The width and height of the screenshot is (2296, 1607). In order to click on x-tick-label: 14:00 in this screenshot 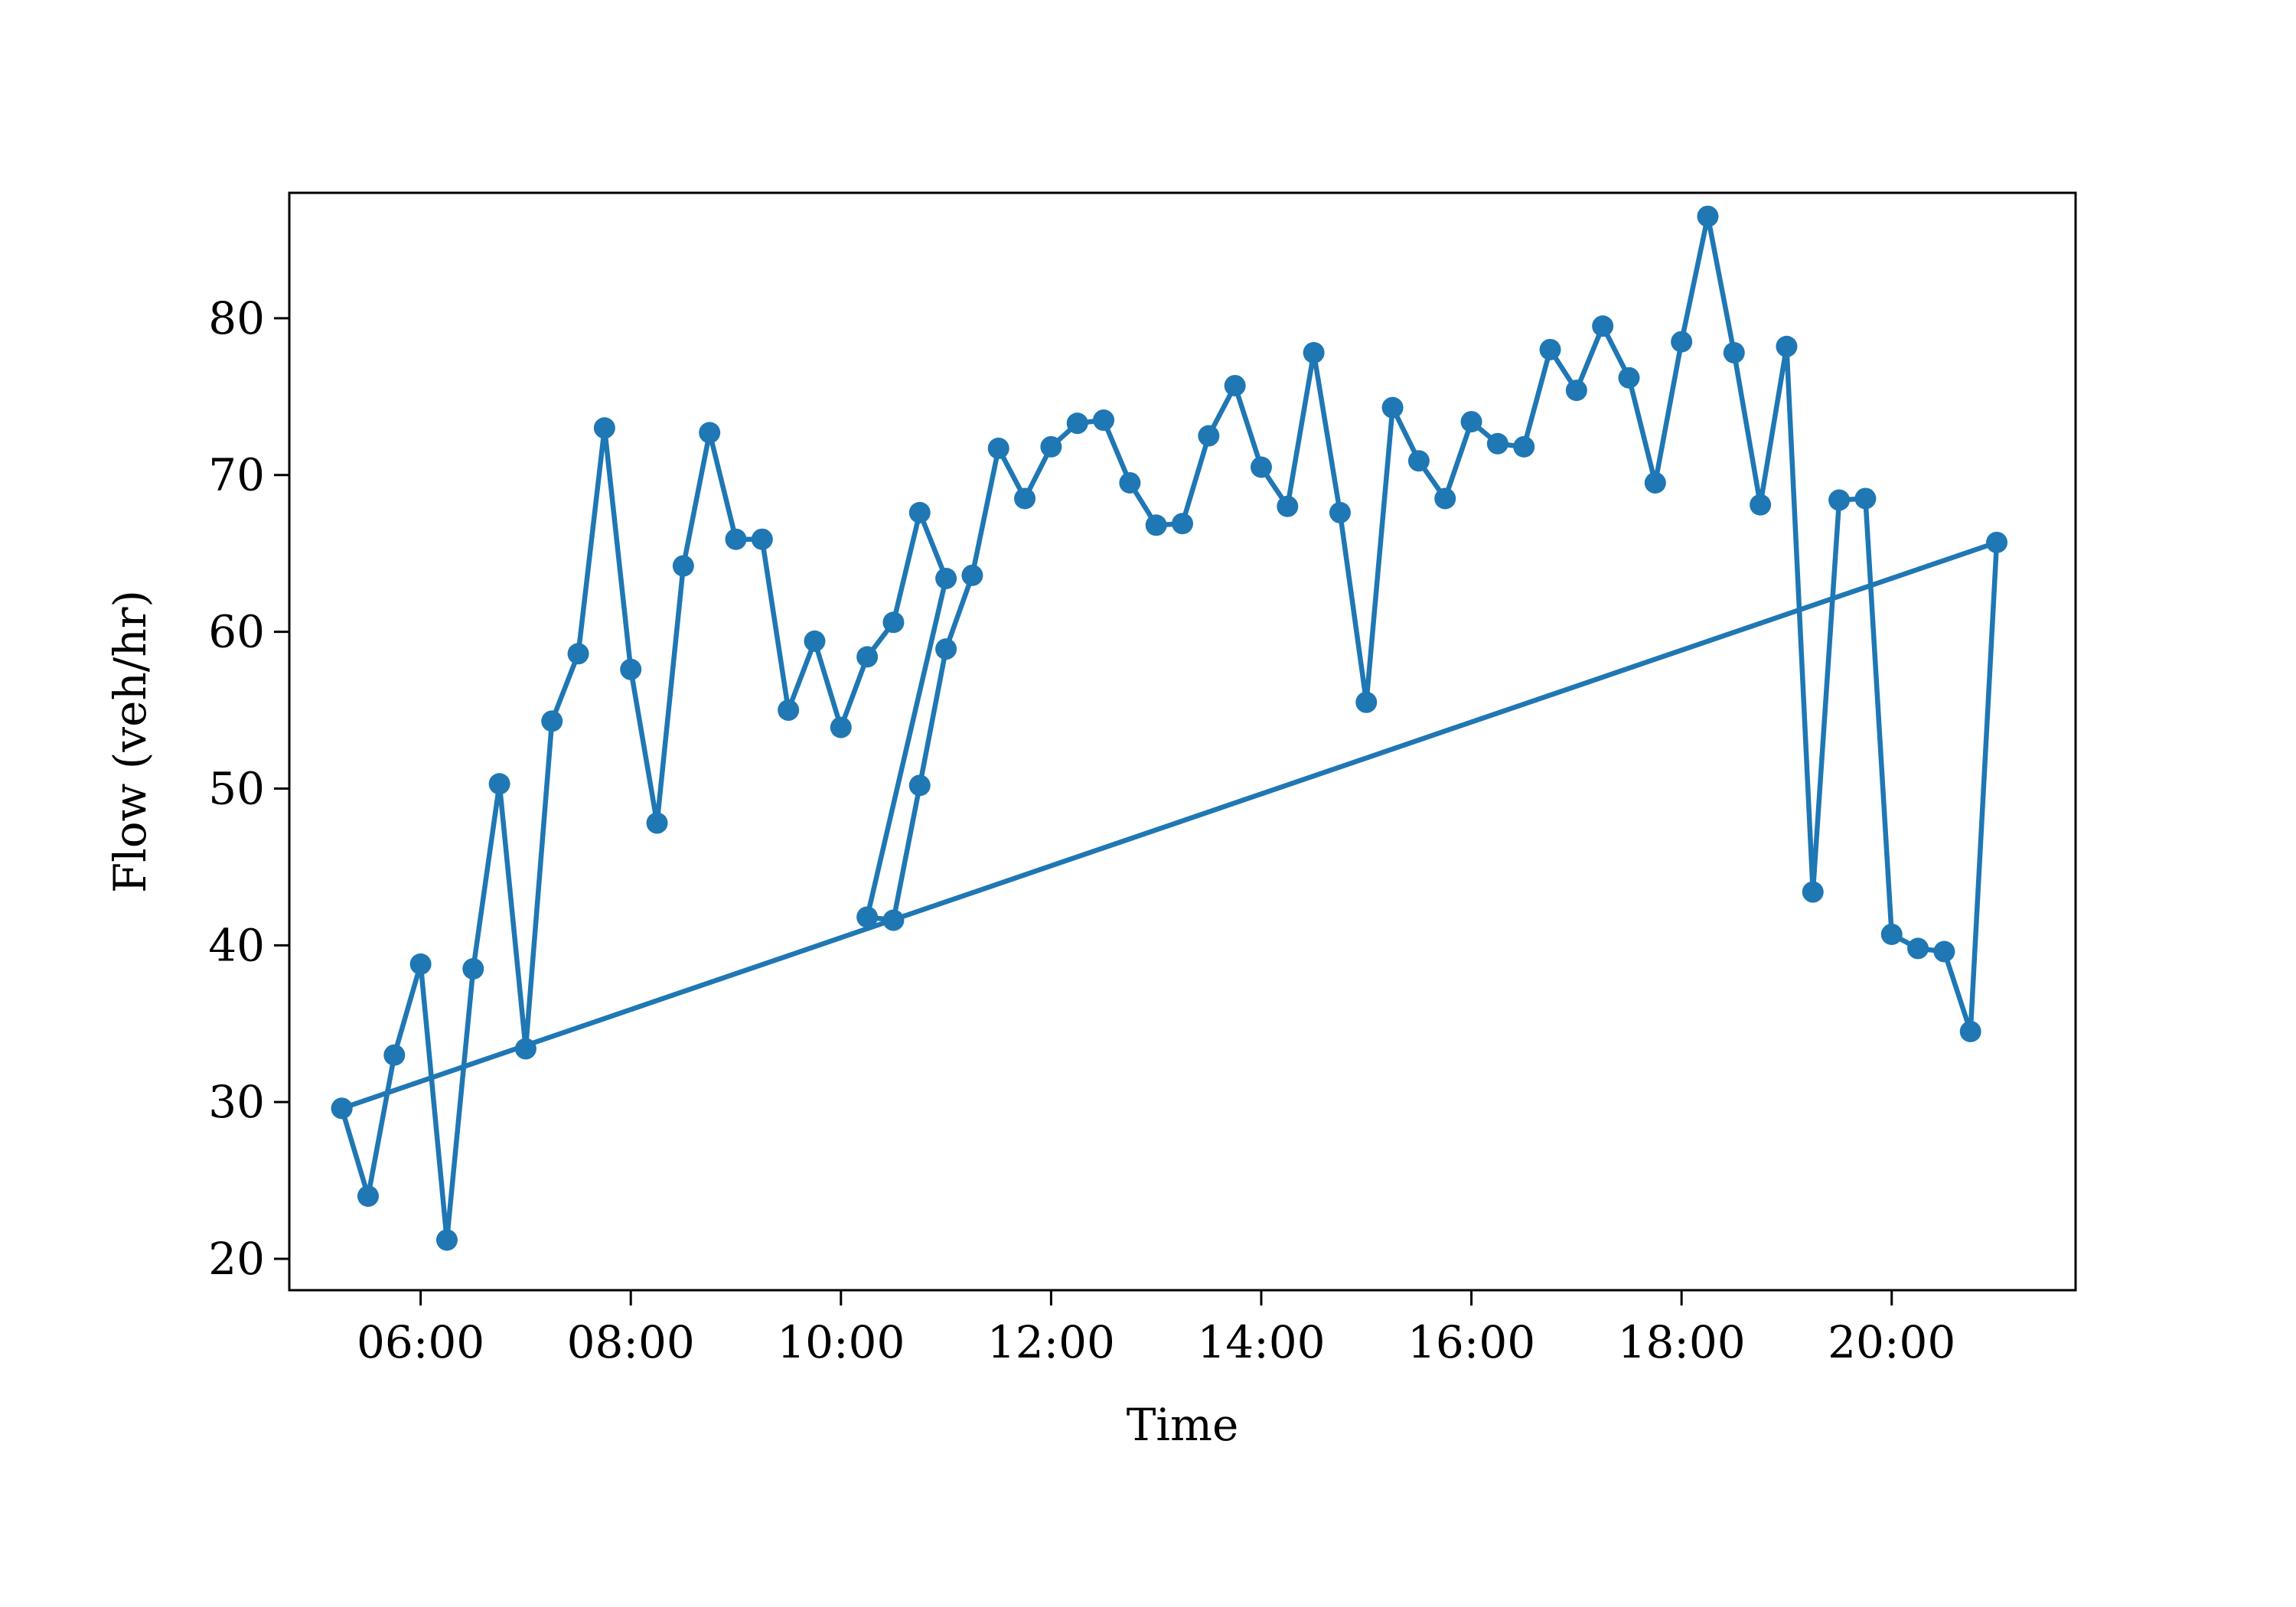, I will do `click(1261, 1342)`.